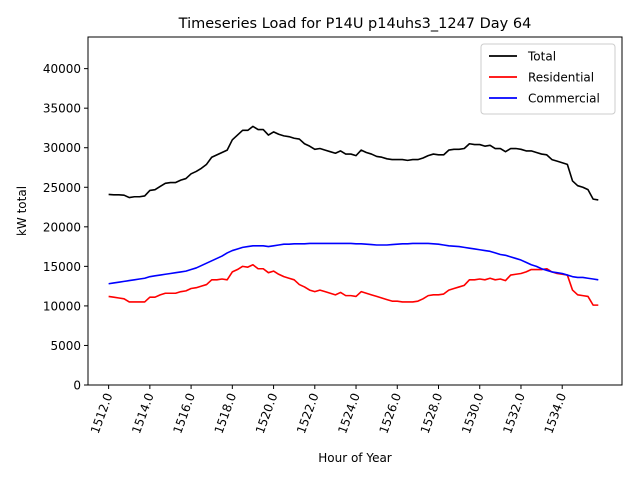  What do you see at coordinates (62, 69) in the screenshot?
I see `y-tick-label: 40000` at bounding box center [62, 69].